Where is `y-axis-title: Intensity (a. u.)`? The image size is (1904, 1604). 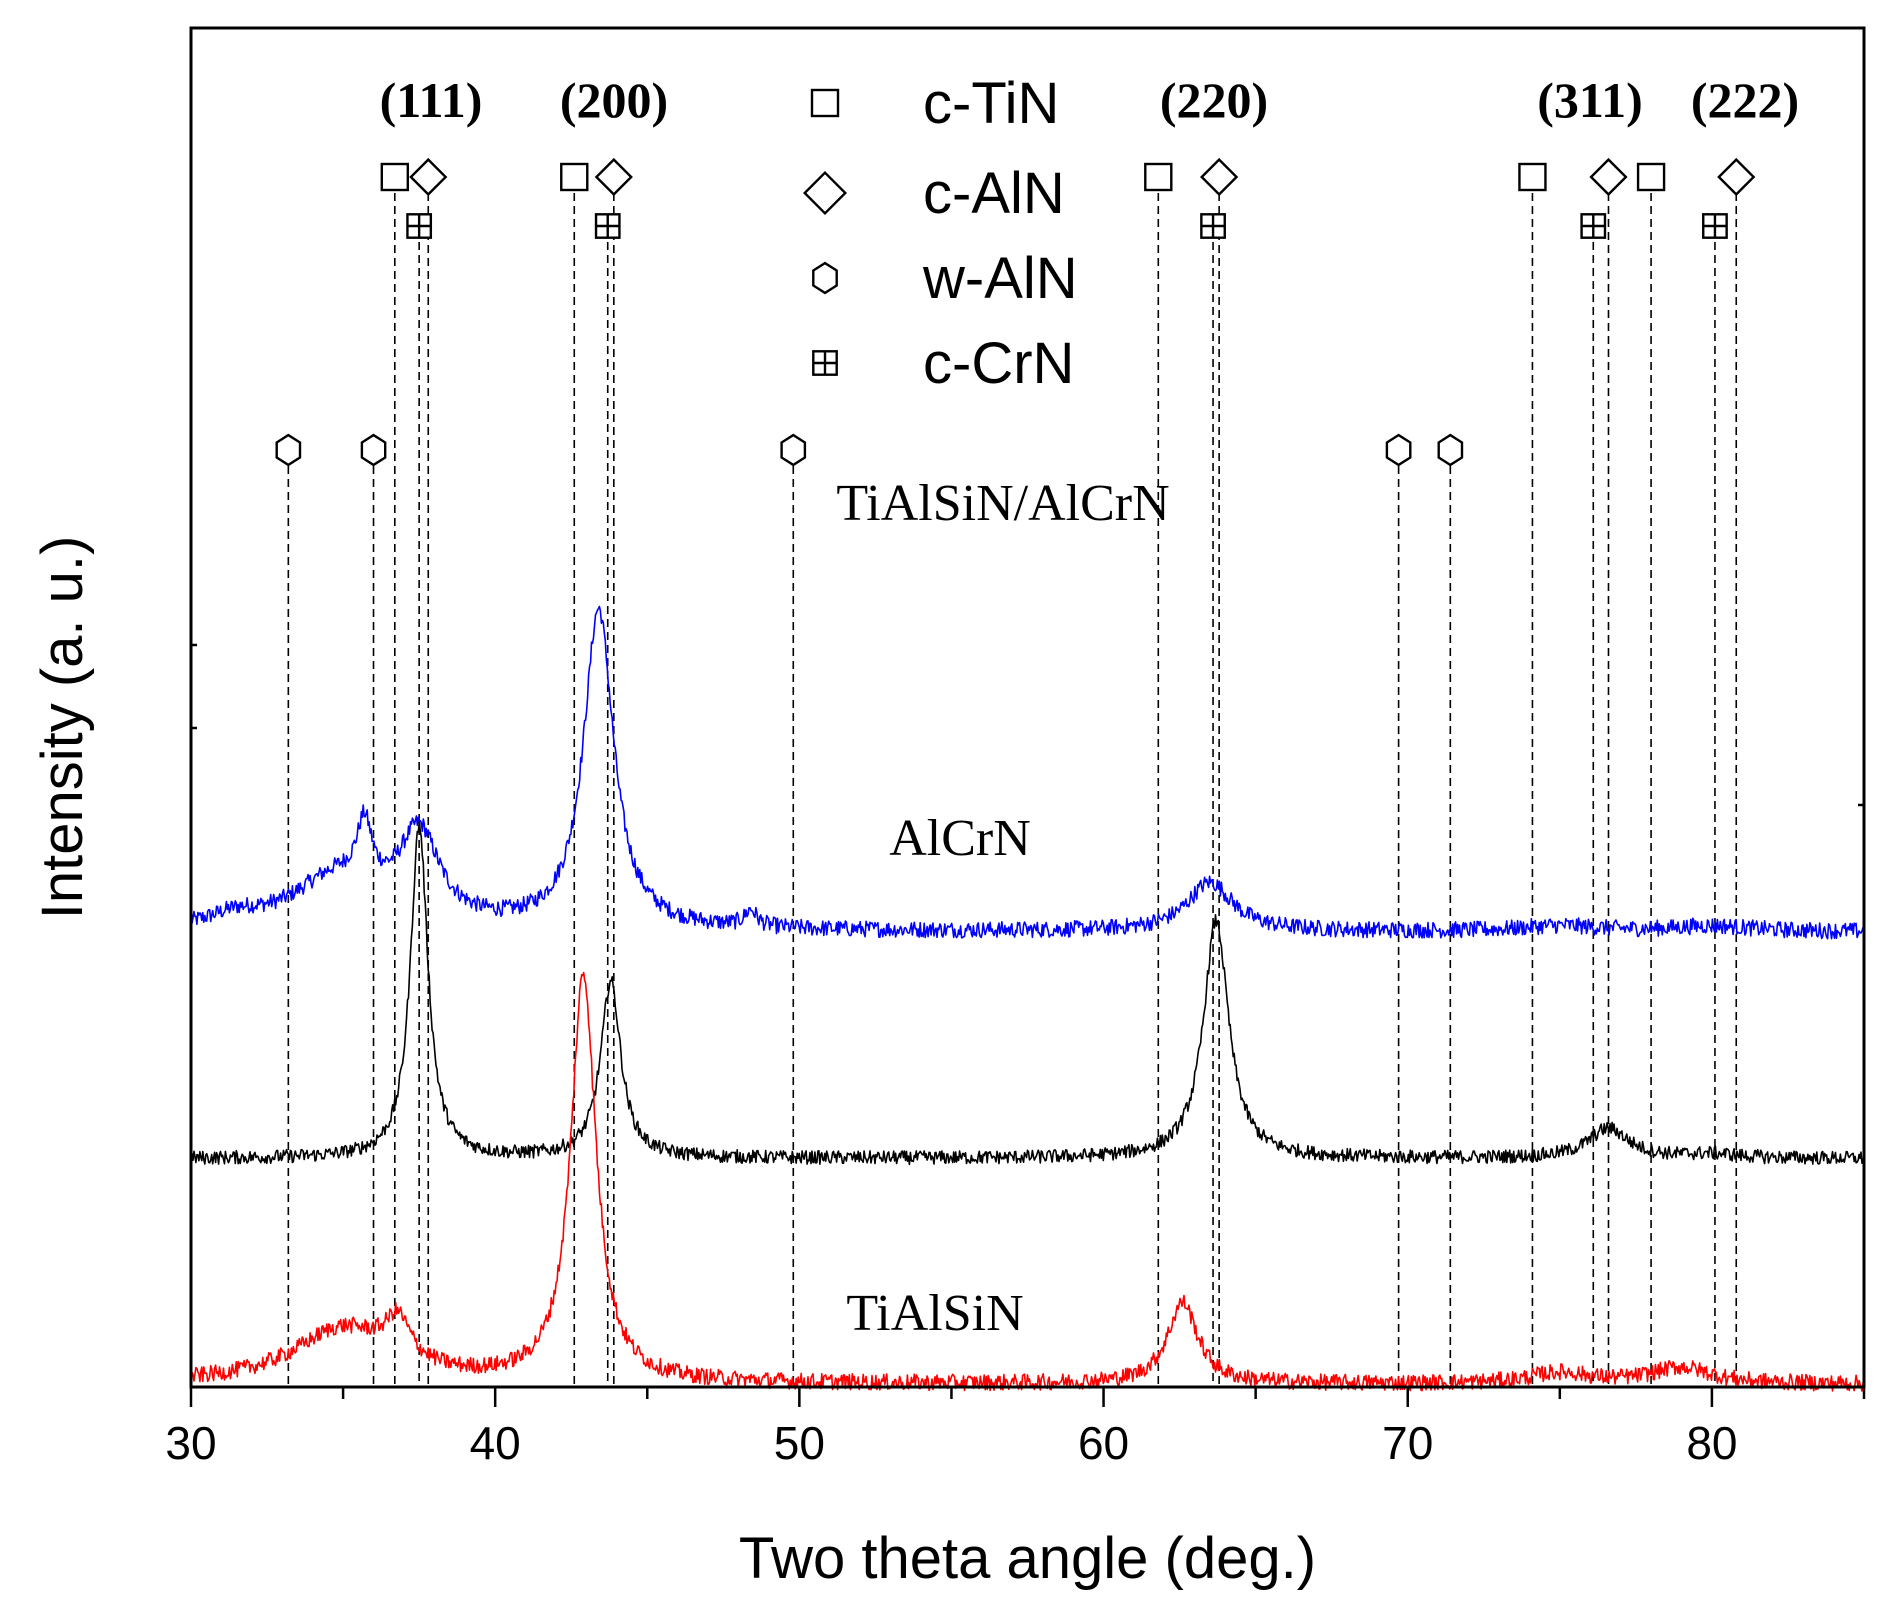 y-axis-title: Intensity (a. u.) is located at coordinates (62, 728).